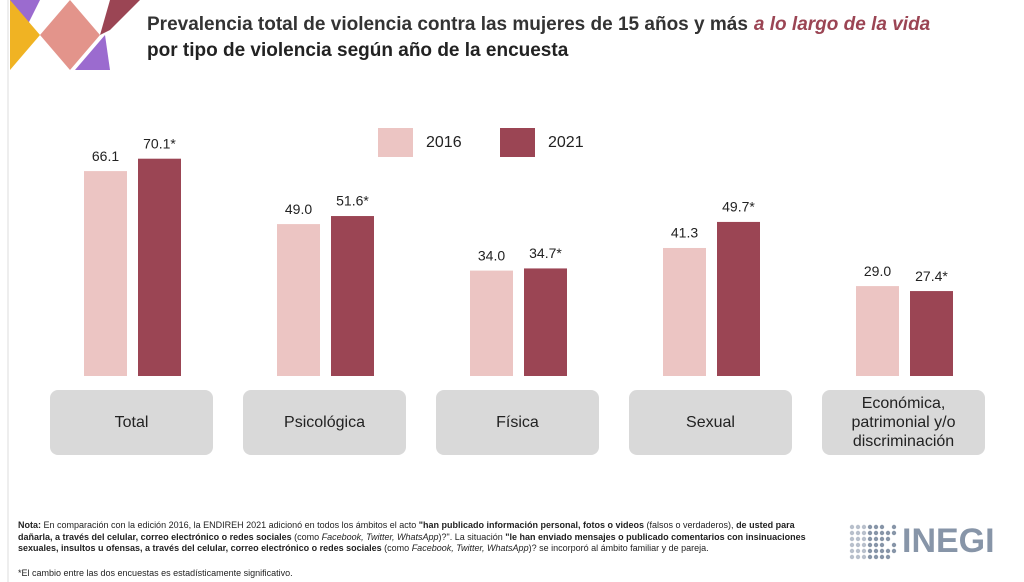  I want to click on x-tick-label: Psicológica, so click(324, 422).